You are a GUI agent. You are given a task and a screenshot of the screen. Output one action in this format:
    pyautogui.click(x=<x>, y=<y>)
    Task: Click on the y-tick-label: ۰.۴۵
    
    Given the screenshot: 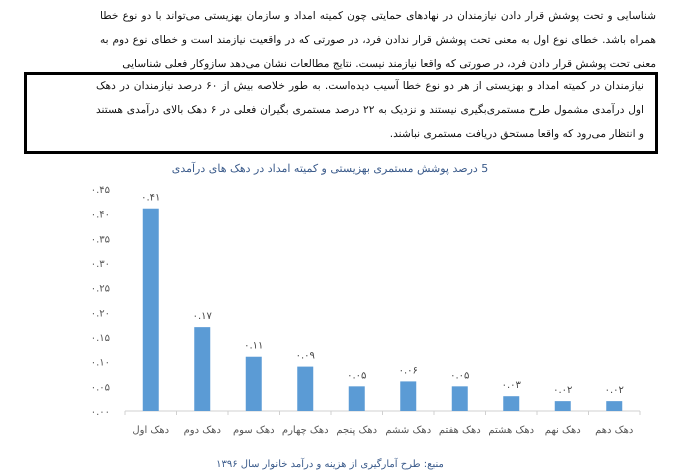 What is the action you would take?
    pyautogui.click(x=100, y=190)
    